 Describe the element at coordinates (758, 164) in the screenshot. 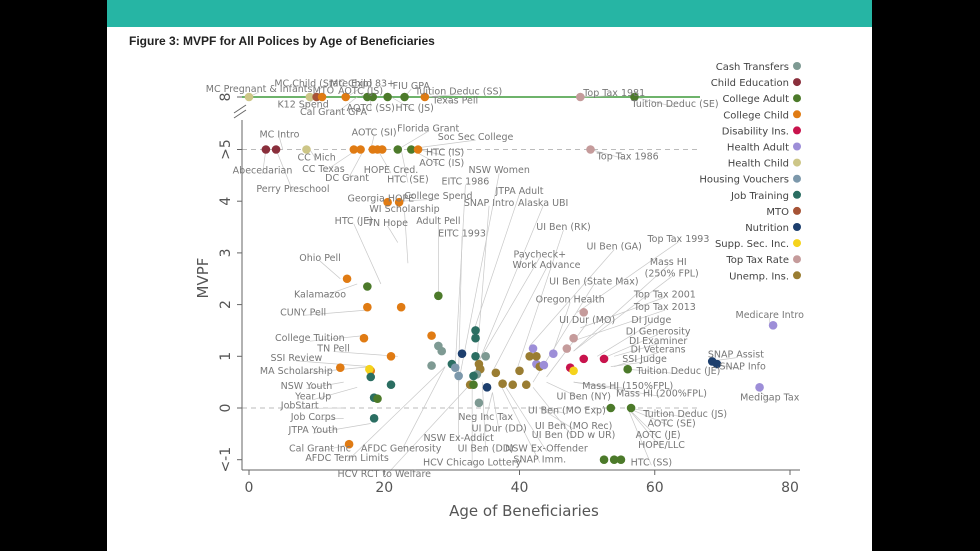

I see `legend-label: Health Child` at that location.